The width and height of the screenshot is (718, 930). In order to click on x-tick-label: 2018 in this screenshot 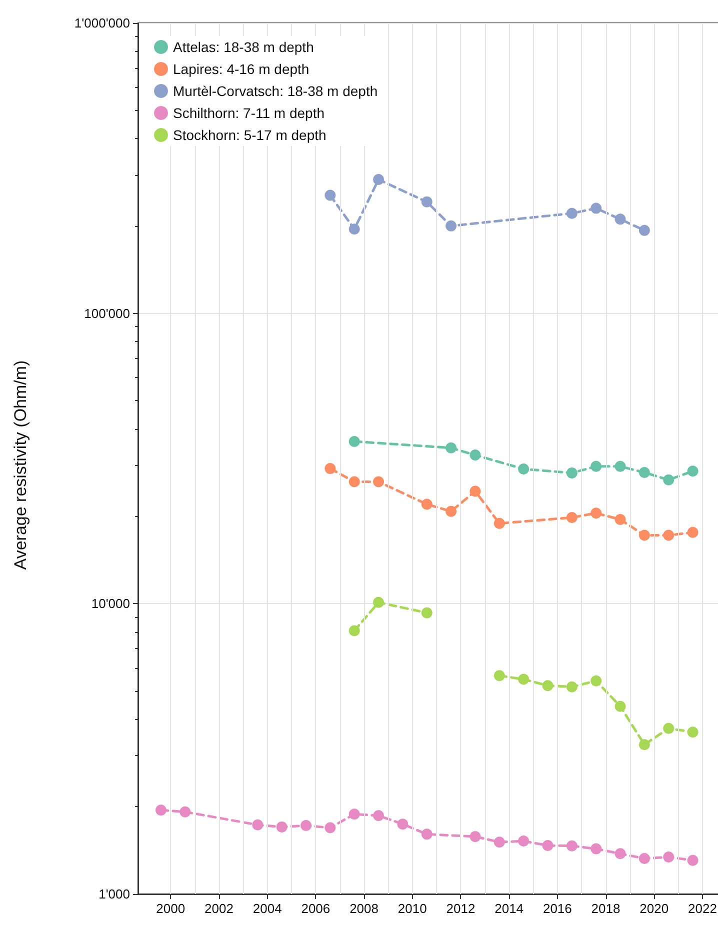, I will do `click(605, 908)`.